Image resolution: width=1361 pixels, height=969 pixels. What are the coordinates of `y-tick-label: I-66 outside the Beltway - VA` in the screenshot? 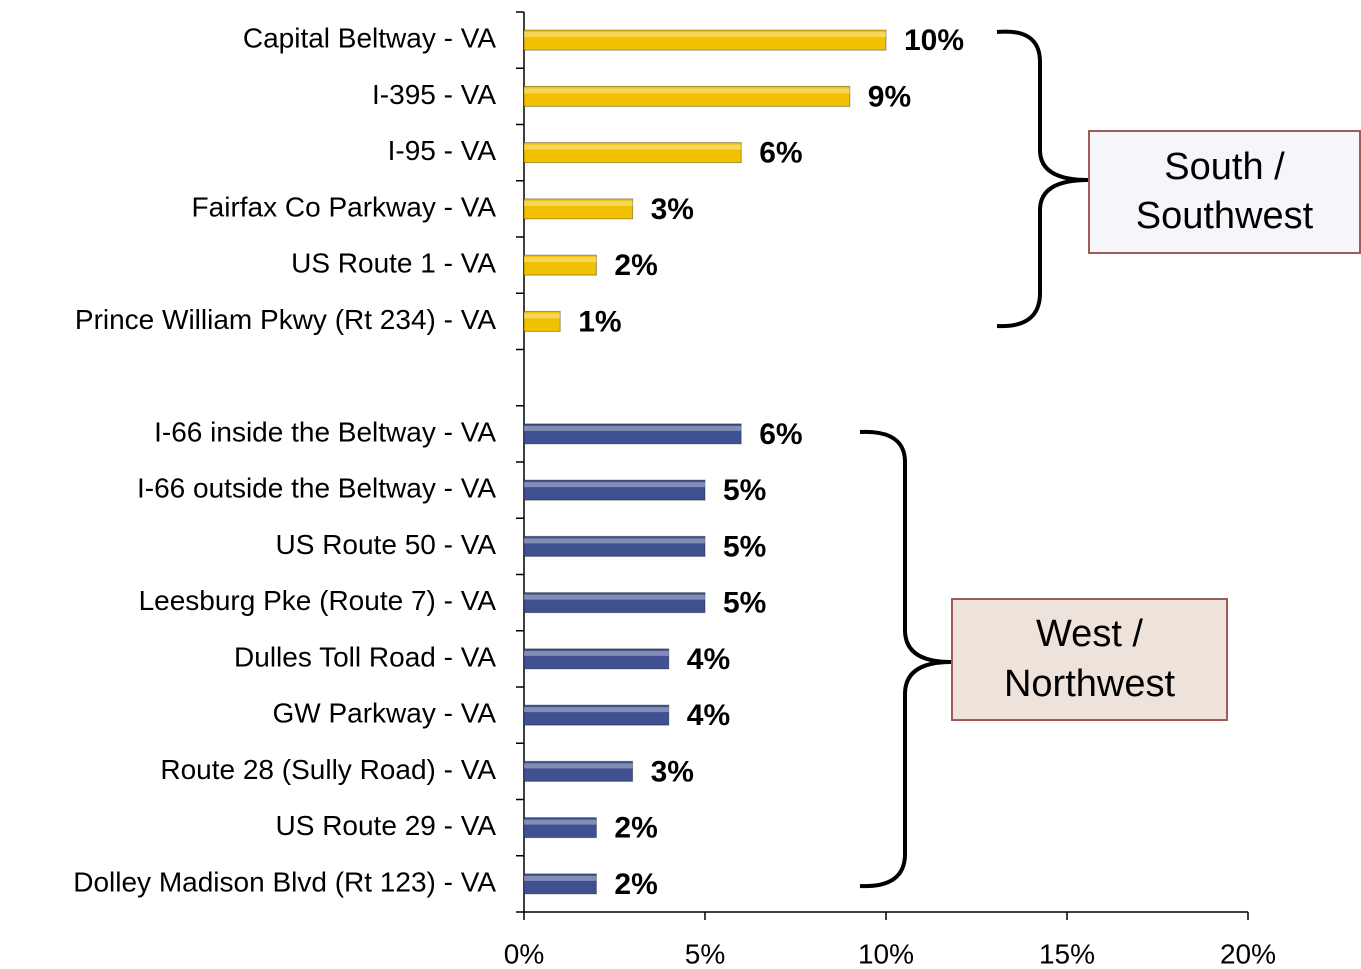 It's located at (316, 488).